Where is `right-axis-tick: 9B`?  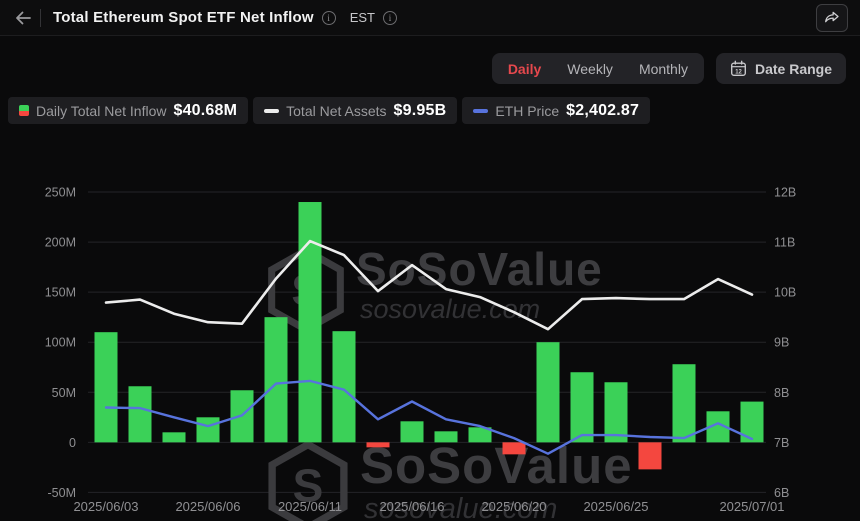 right-axis-tick: 9B is located at coordinates (781, 343).